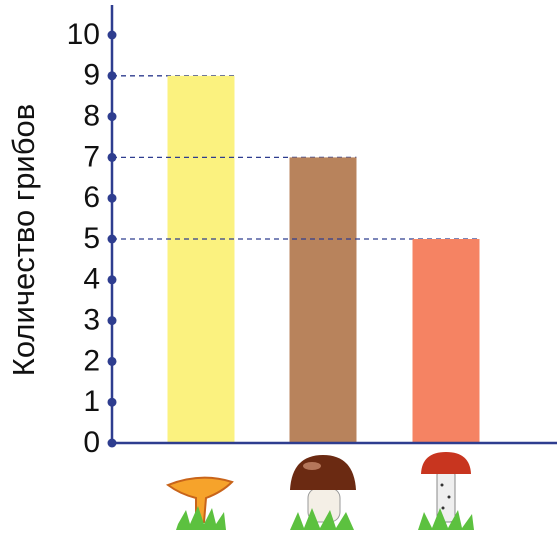 Image resolution: width=557 pixels, height=540 pixels. Describe the element at coordinates (91, 238) in the screenshot. I see `y-tick-label: 5` at that location.